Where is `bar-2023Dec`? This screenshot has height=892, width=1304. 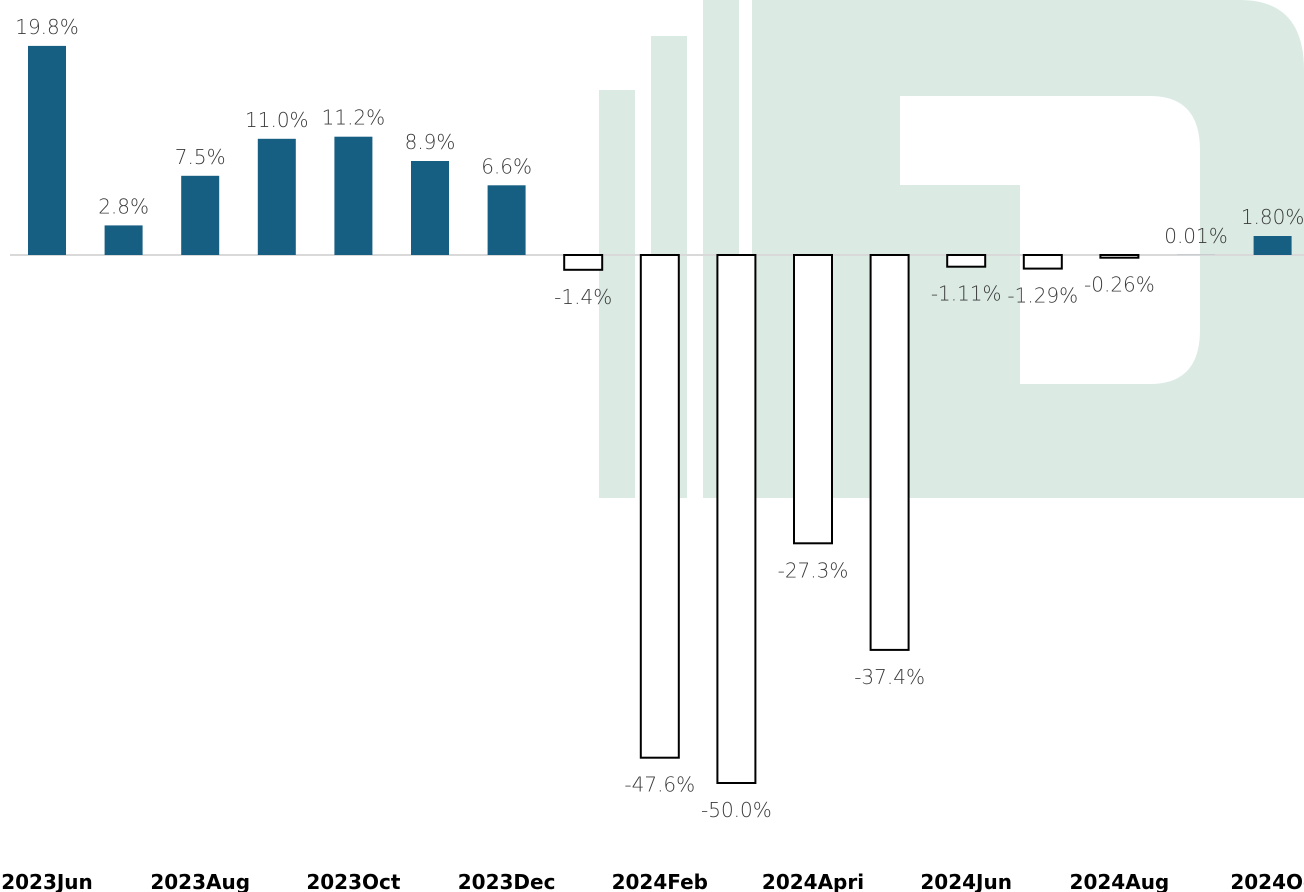 bar-2023Dec is located at coordinates (506, 220).